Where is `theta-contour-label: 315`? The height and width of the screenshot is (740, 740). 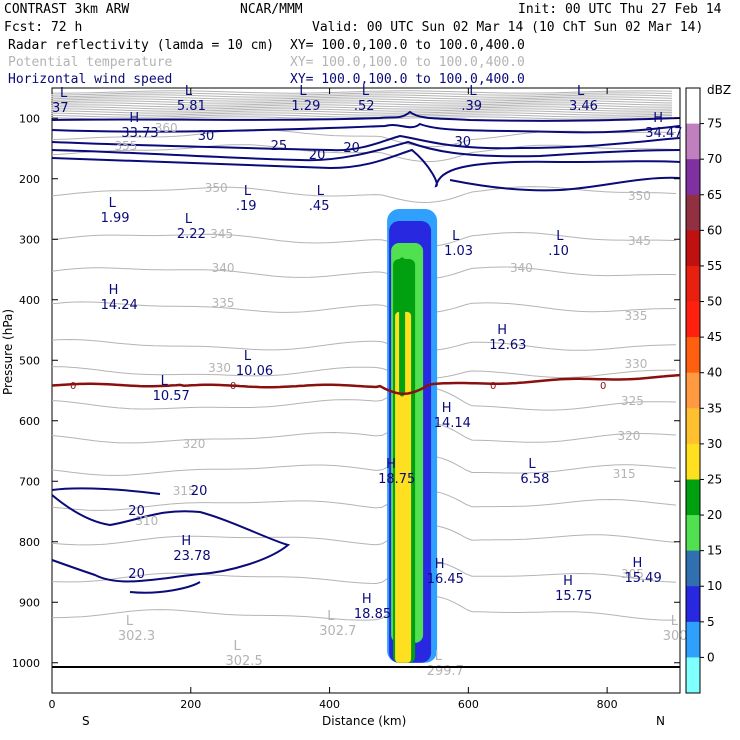 theta-contour-label: 315 is located at coordinates (184, 491).